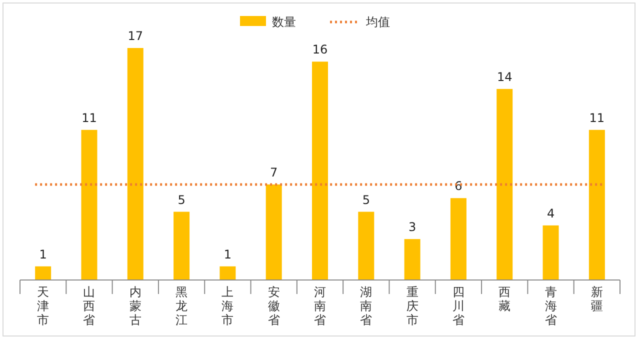  I want to click on x-tick-label: 西藏, so click(504, 299).